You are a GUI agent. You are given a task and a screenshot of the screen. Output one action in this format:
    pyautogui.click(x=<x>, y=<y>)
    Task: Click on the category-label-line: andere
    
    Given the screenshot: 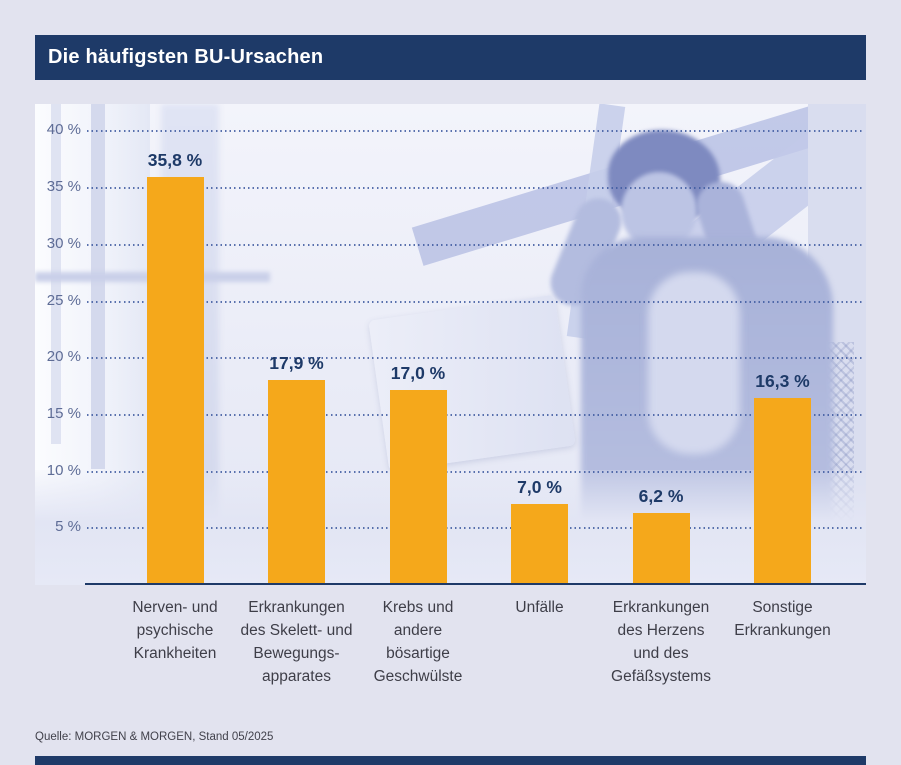 What is the action you would take?
    pyautogui.click(x=418, y=630)
    